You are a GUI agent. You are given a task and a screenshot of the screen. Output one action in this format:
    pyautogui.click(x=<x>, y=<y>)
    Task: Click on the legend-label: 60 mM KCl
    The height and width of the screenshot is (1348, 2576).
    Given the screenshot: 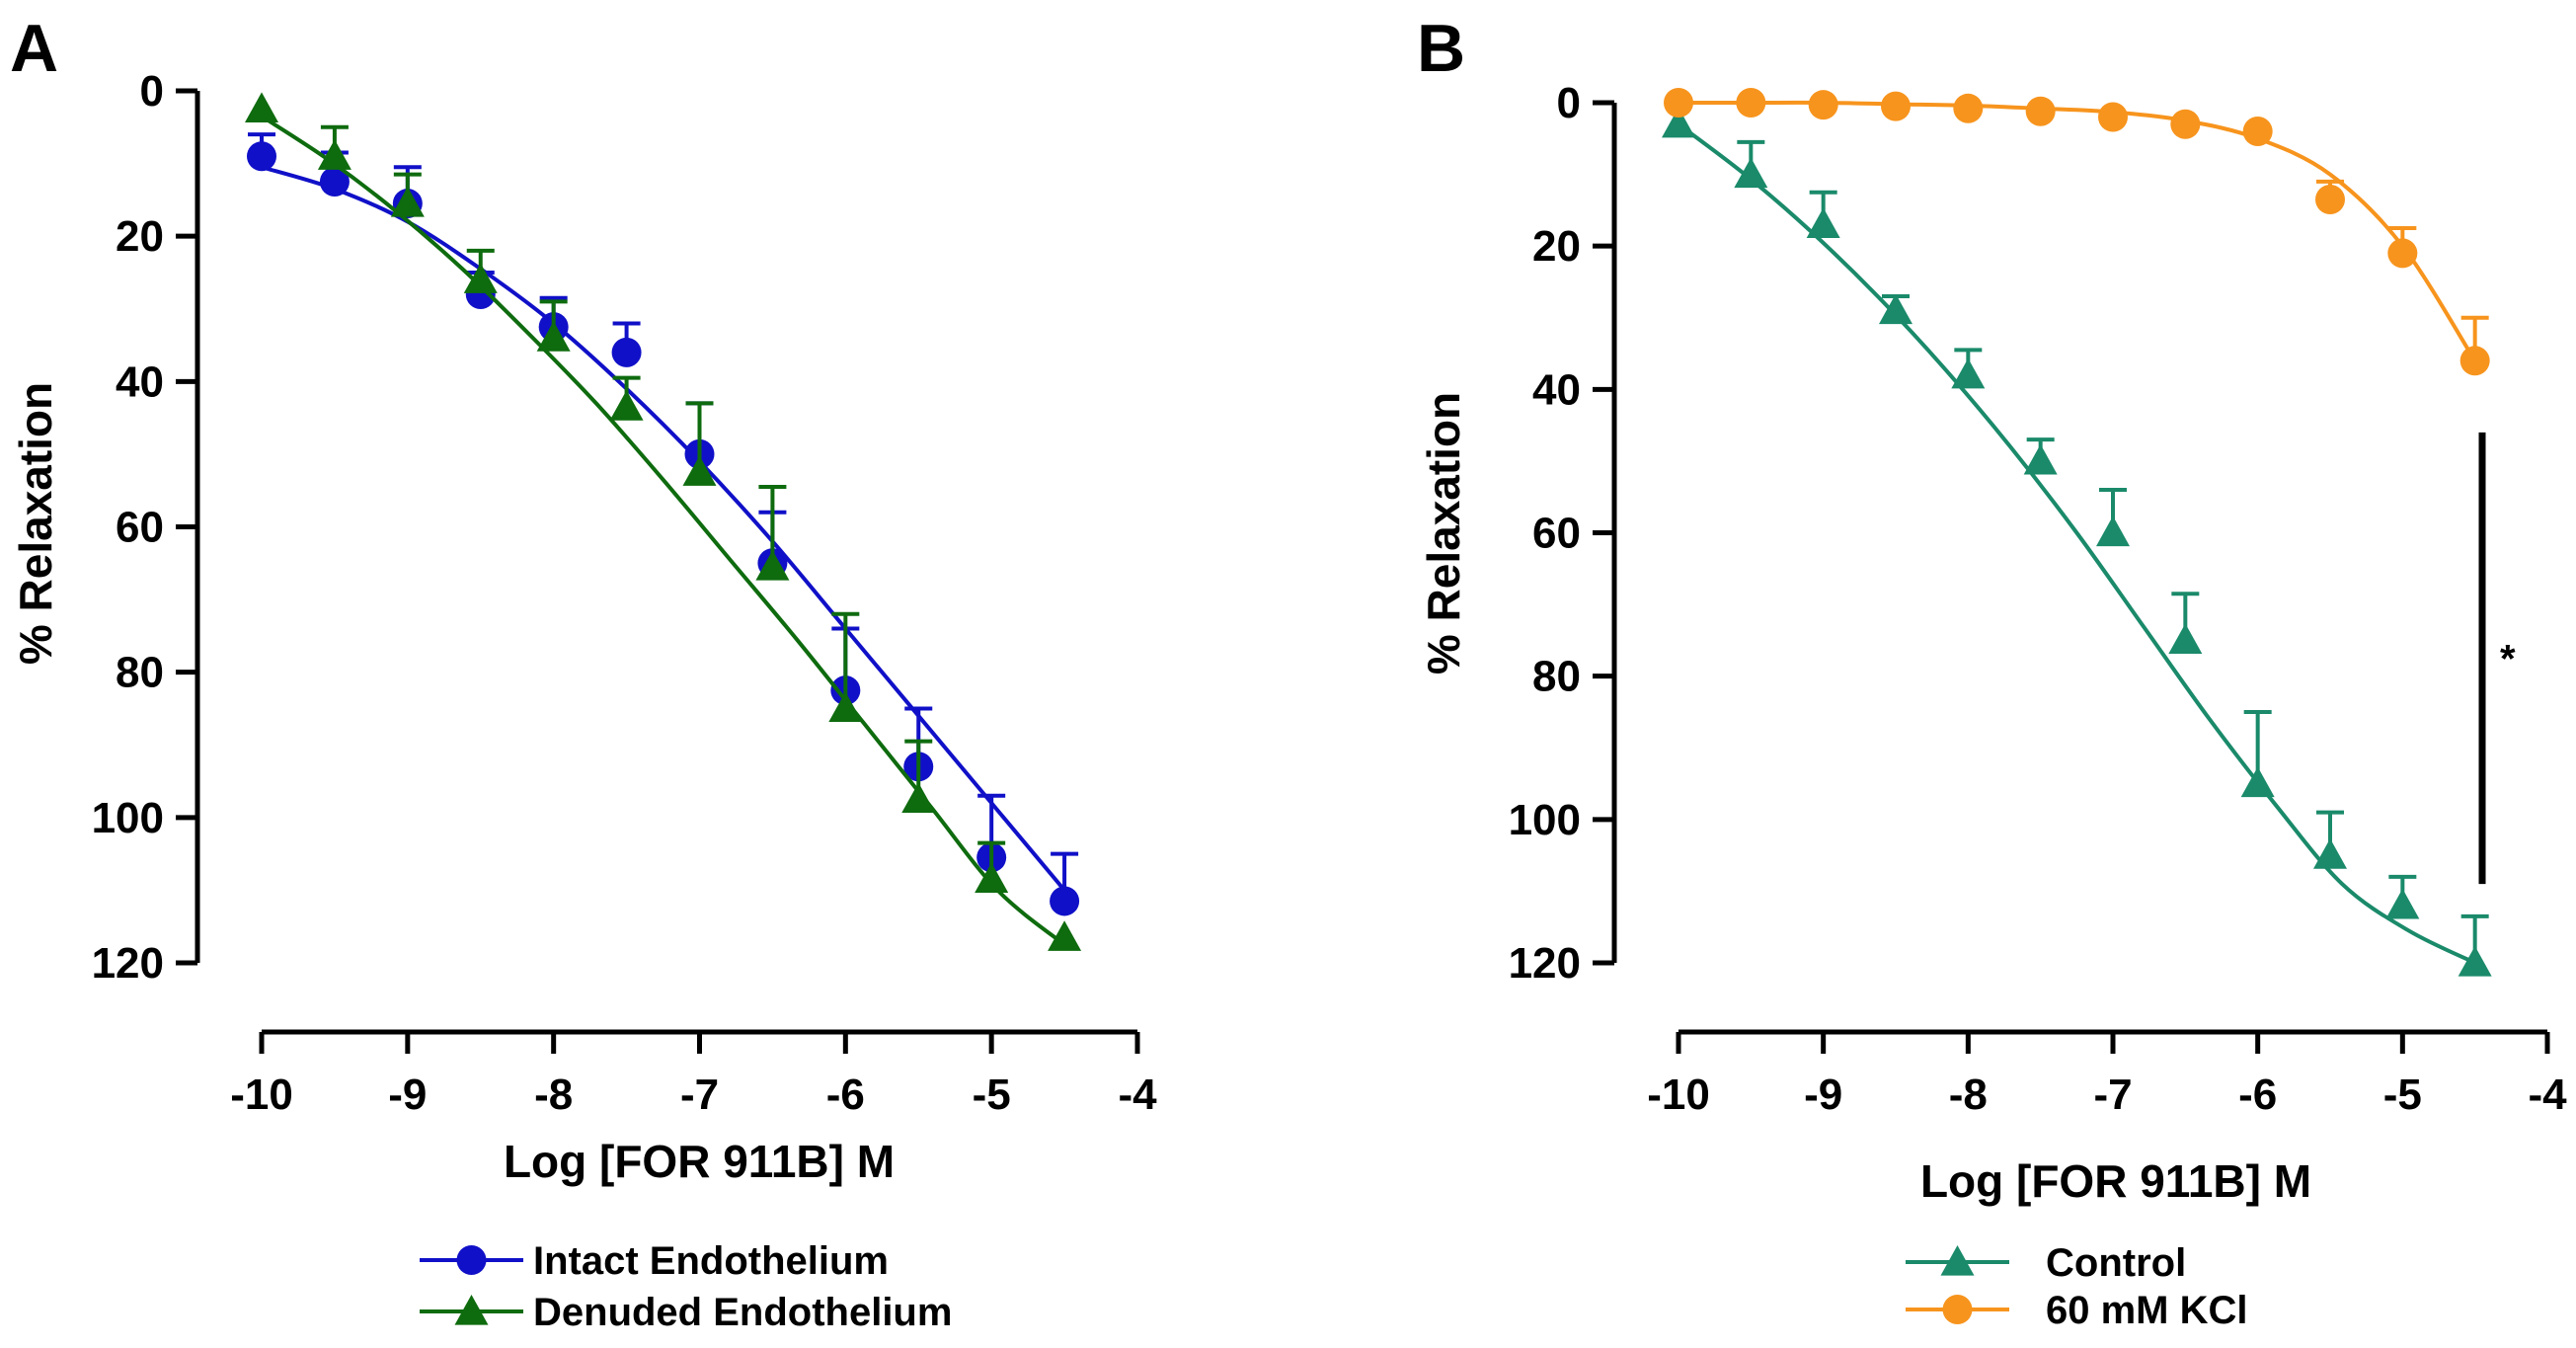 What is the action you would take?
    pyautogui.click(x=2147, y=1310)
    